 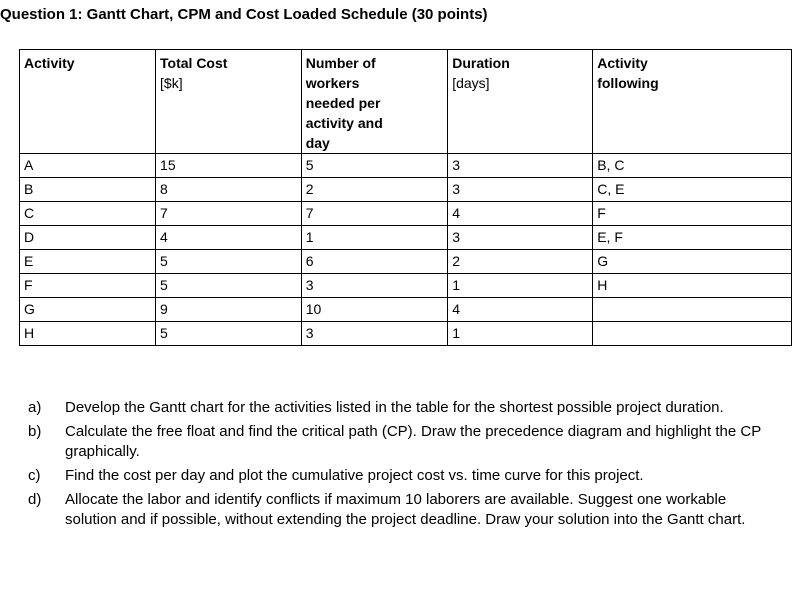 What do you see at coordinates (471, 83) in the screenshot?
I see `header-unit: [days]` at bounding box center [471, 83].